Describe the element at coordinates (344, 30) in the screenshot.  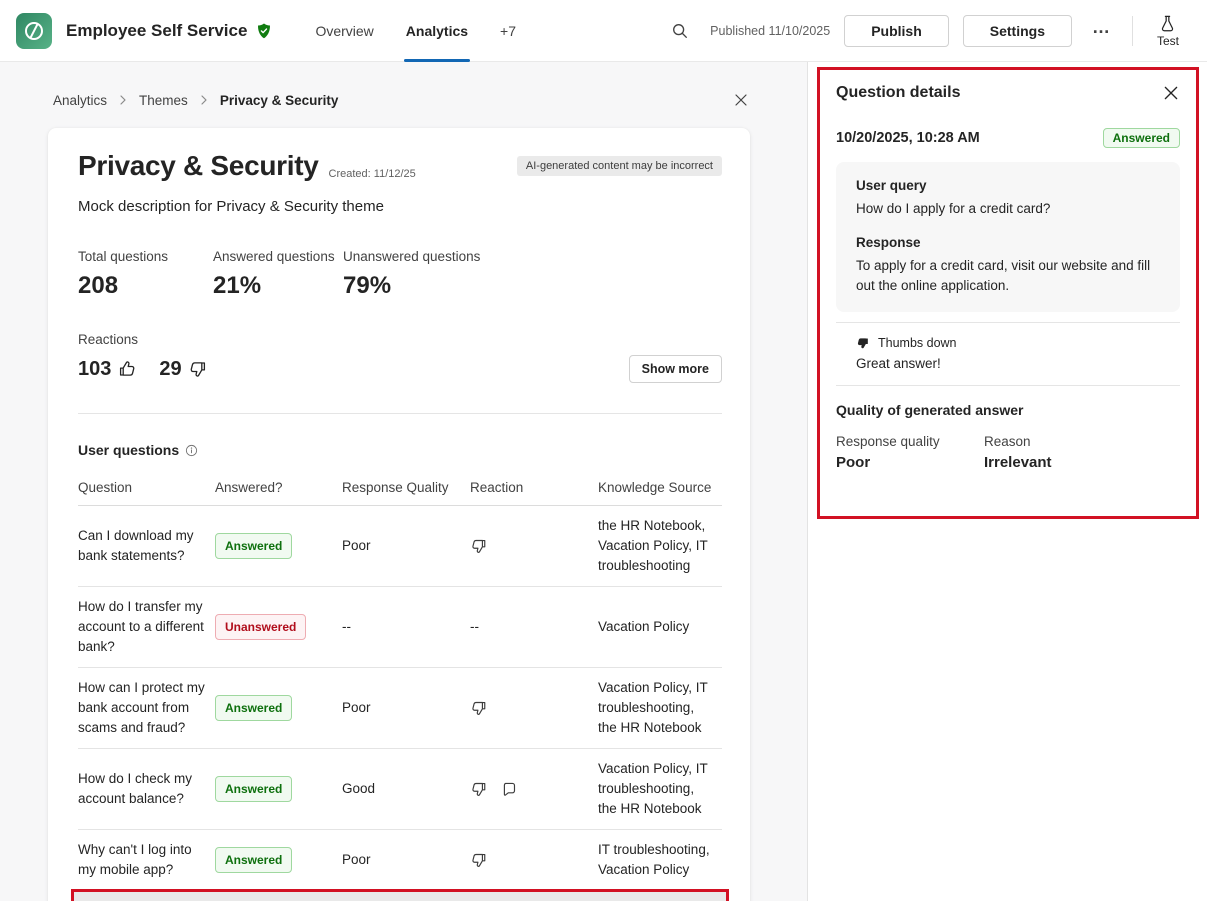
I see `tab-overview: Overview` at that location.